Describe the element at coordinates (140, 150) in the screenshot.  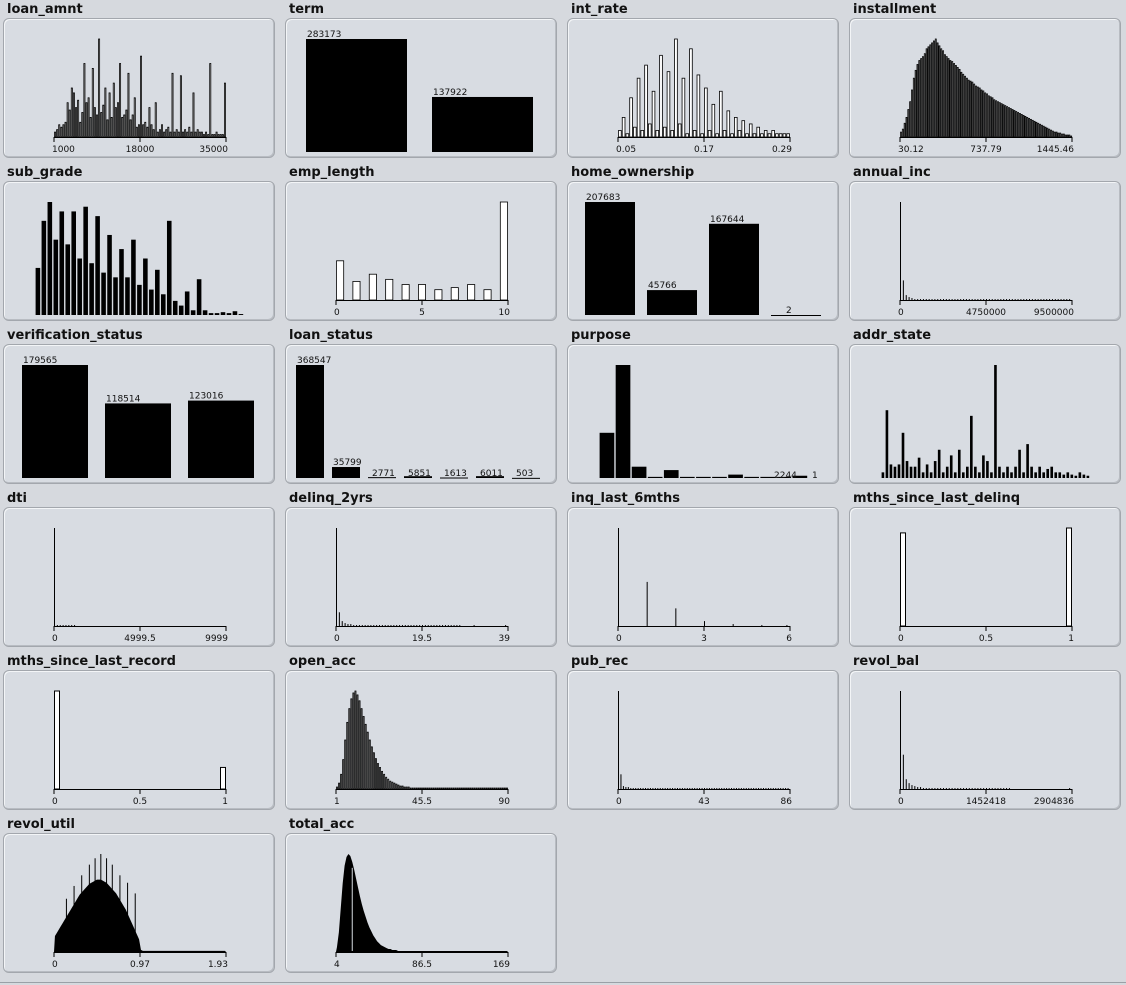
I see `x-tick-label: 18000` at that location.